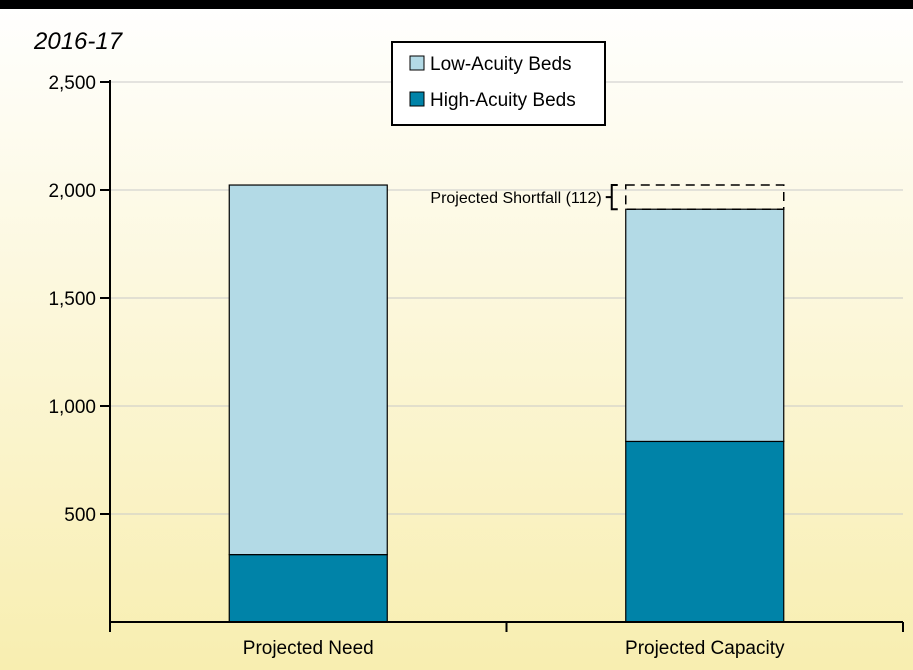  I want to click on x-tick-label: Projected Capacity, so click(705, 648).